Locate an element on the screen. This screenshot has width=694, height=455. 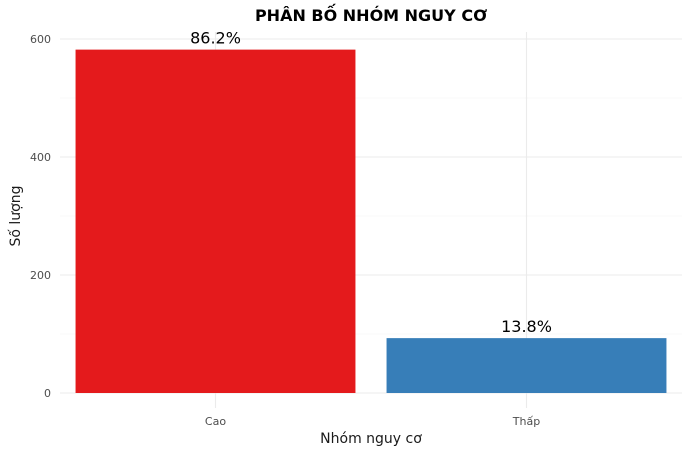
x-tick-label: Thấp is located at coordinates (526, 421).